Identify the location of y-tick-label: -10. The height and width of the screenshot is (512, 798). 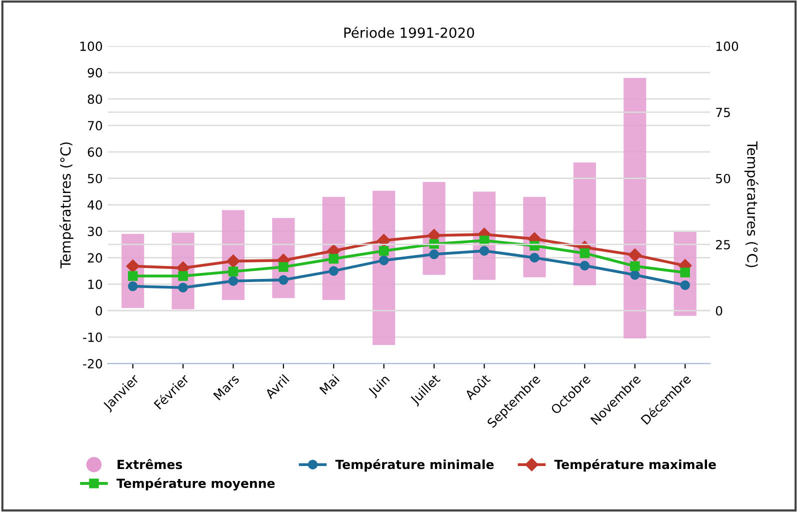
(92, 337).